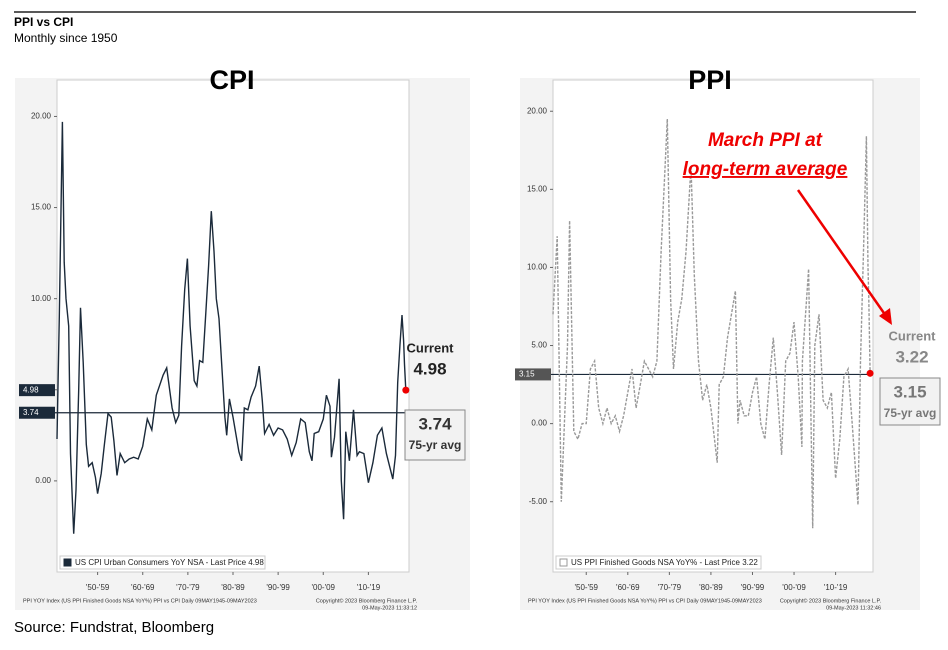 The width and height of the screenshot is (948, 650). Describe the element at coordinates (31, 412) in the screenshot. I see `axis-value-label: 3.74` at that location.